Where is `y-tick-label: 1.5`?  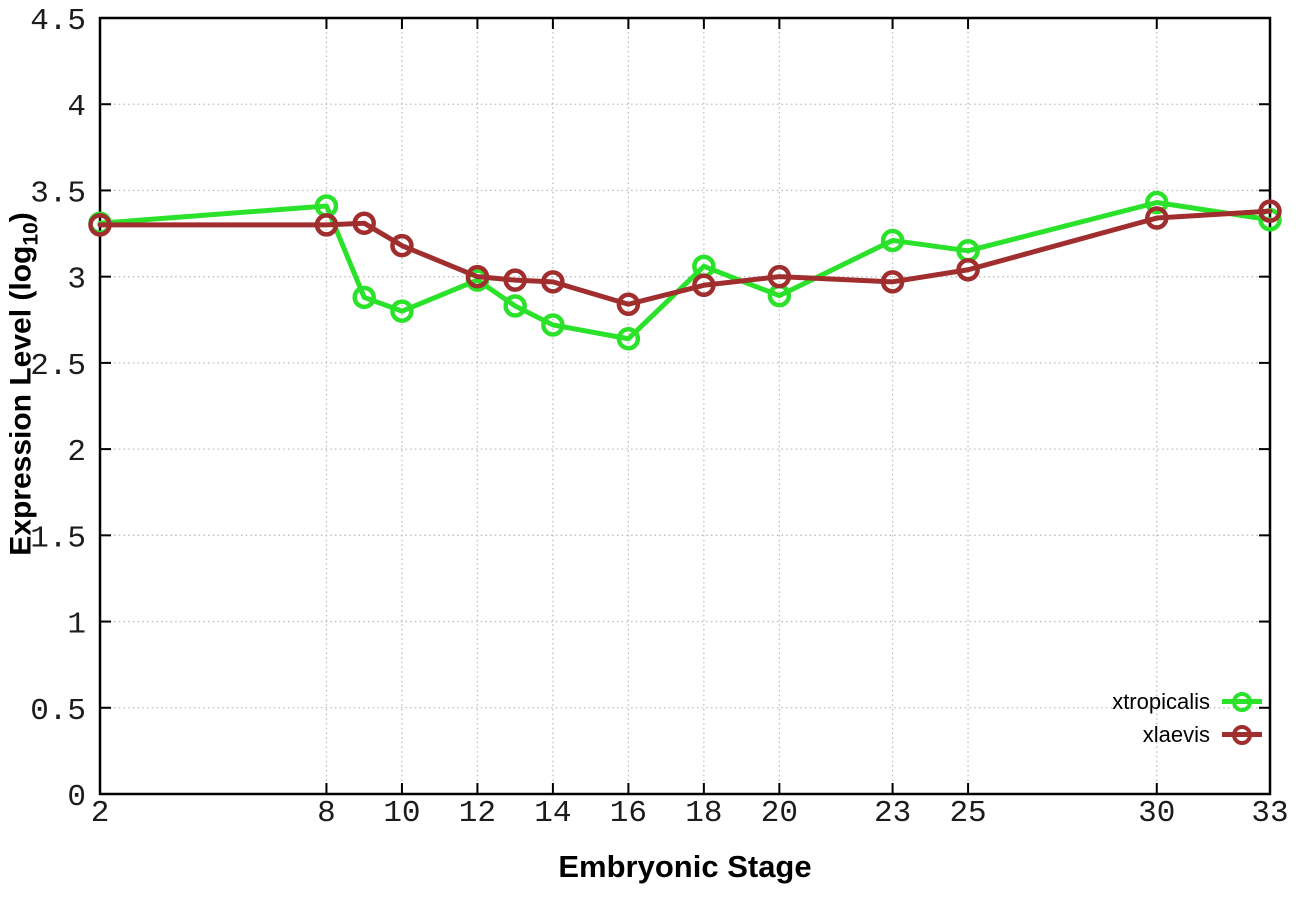 y-tick-label: 1.5 is located at coordinates (58, 538).